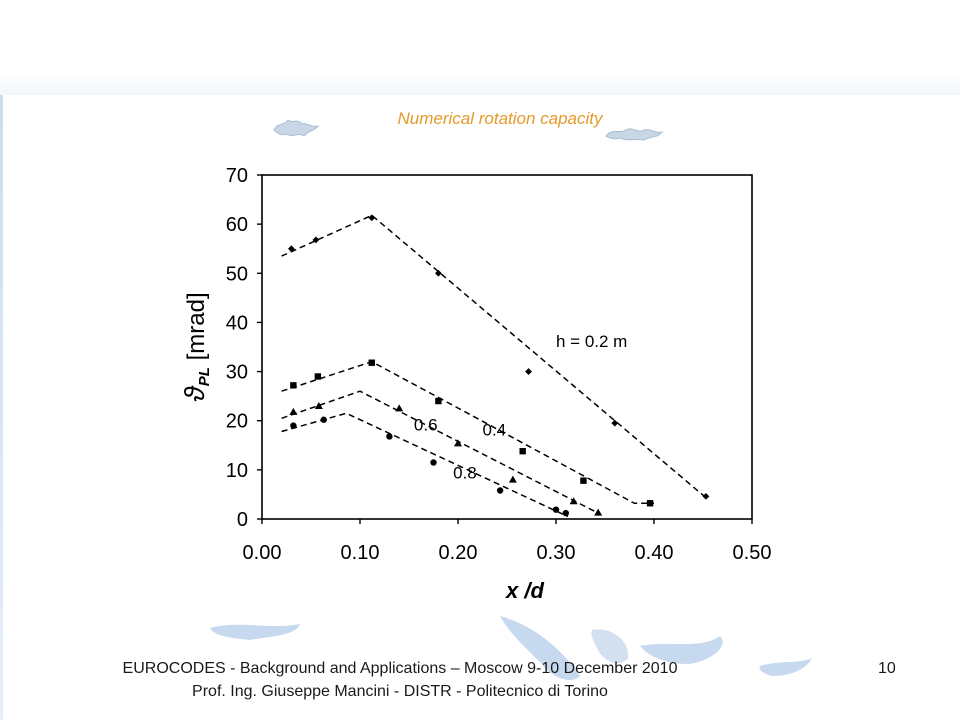 This screenshot has height=720, width=960. I want to click on series-label: 0.6, so click(426, 425).